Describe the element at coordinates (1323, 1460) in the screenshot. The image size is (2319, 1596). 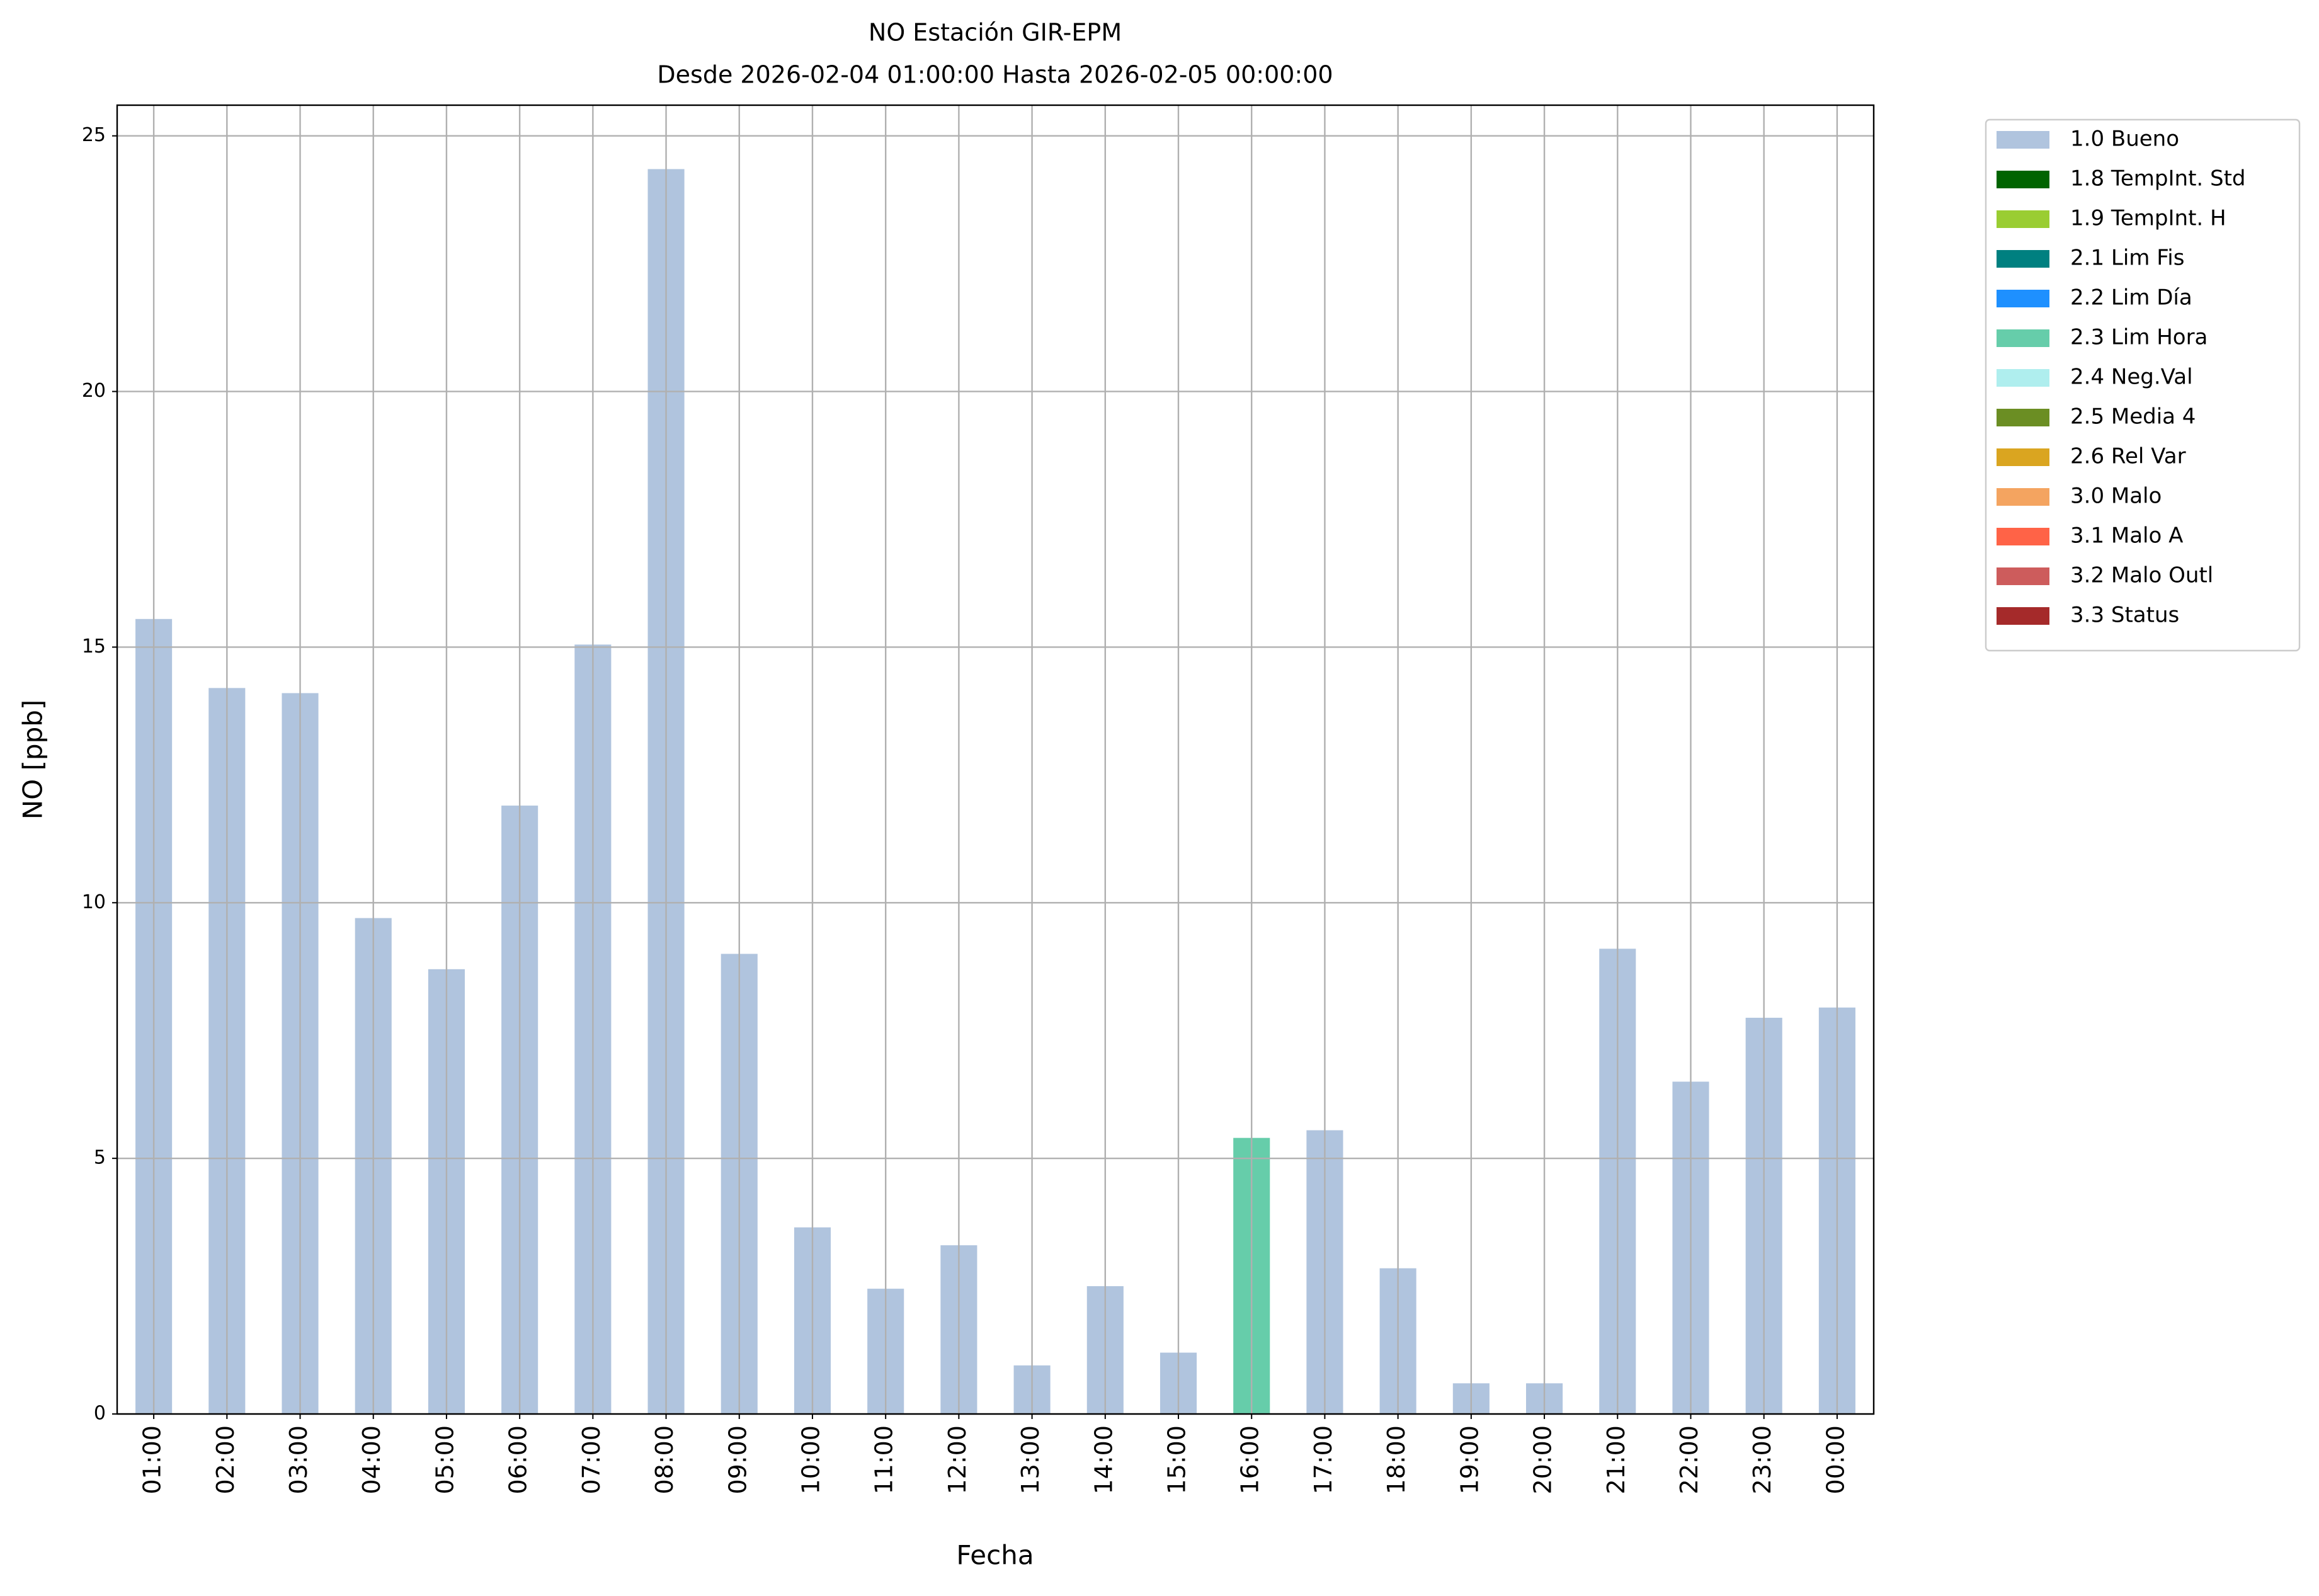
I see `x-tick-label: 17:00` at that location.